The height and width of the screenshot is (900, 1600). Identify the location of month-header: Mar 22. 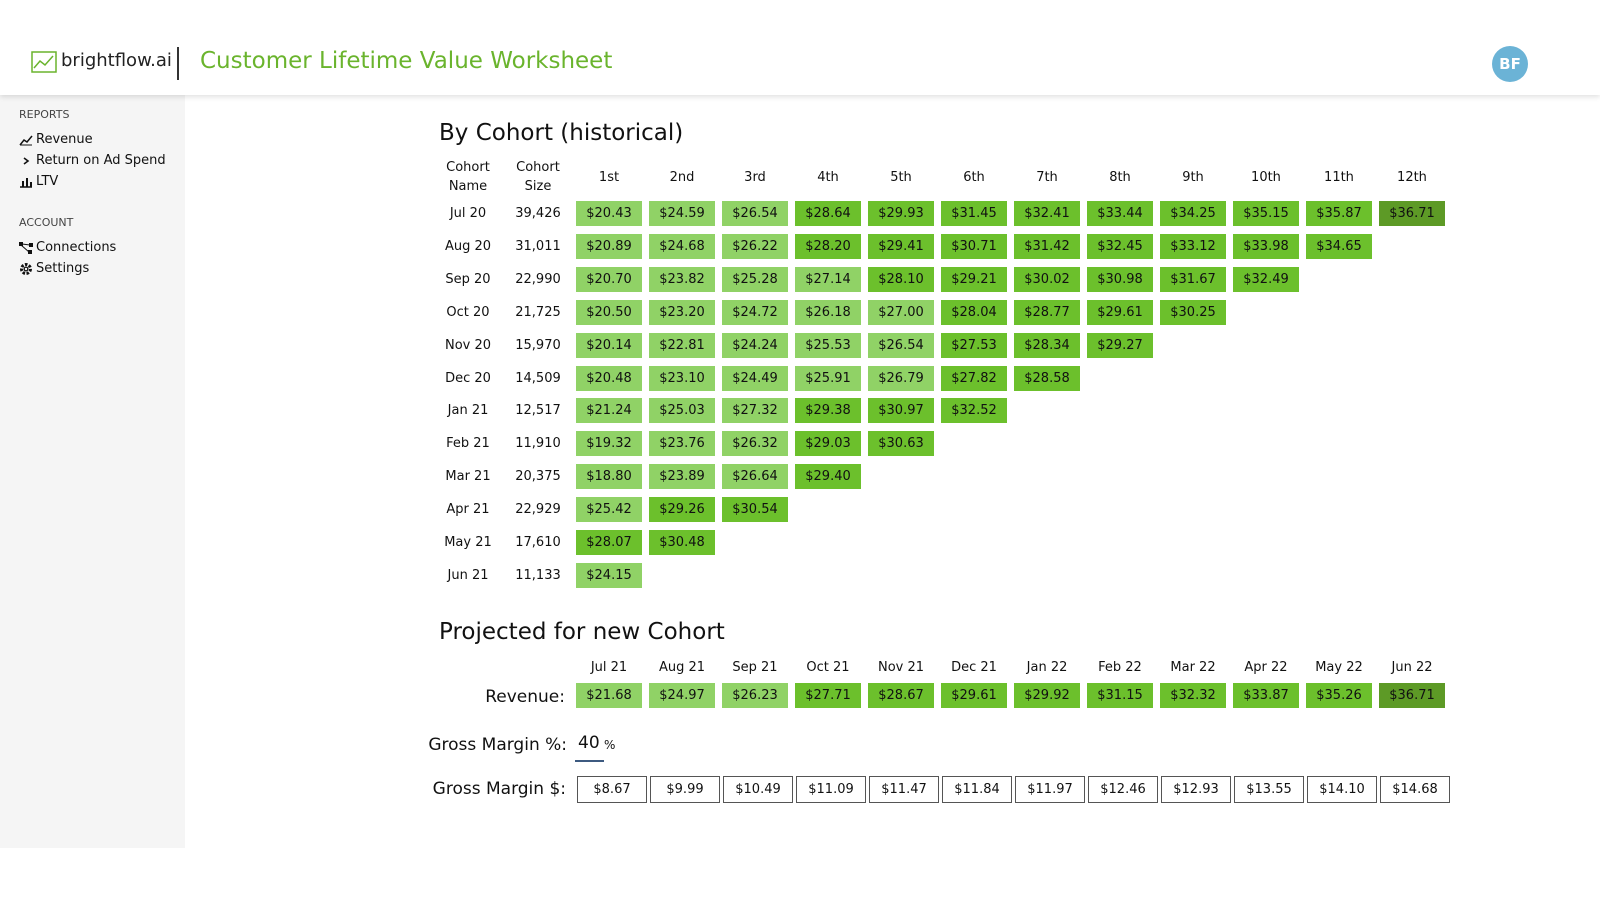
(1193, 667).